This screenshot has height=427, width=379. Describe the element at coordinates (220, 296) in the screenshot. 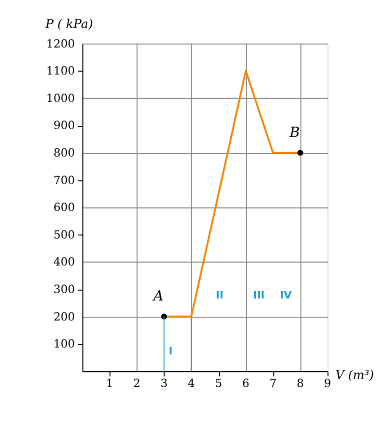

I see `annotation: II` at that location.